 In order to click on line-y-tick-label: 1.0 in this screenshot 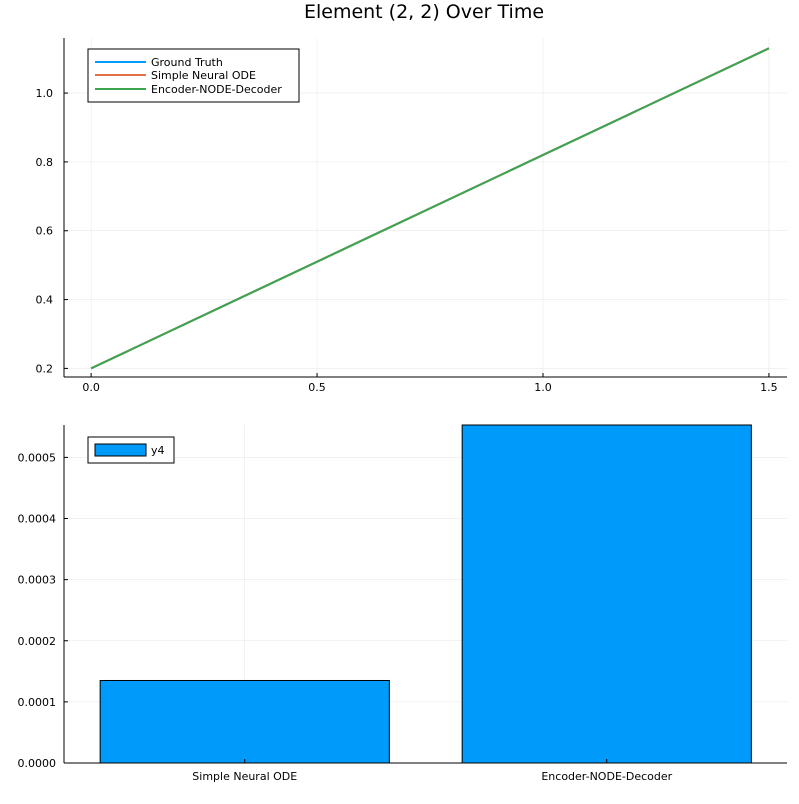, I will do `click(45, 93)`.